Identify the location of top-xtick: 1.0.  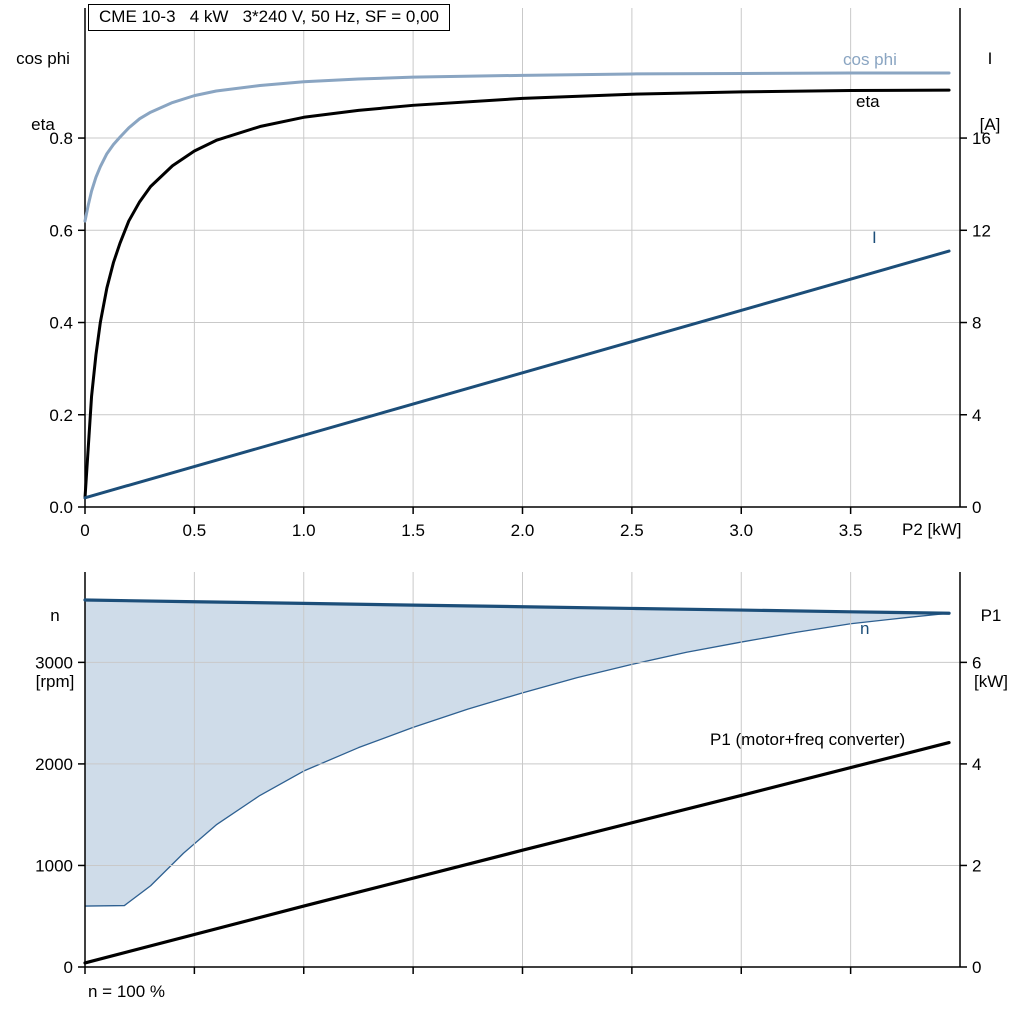
(304, 530).